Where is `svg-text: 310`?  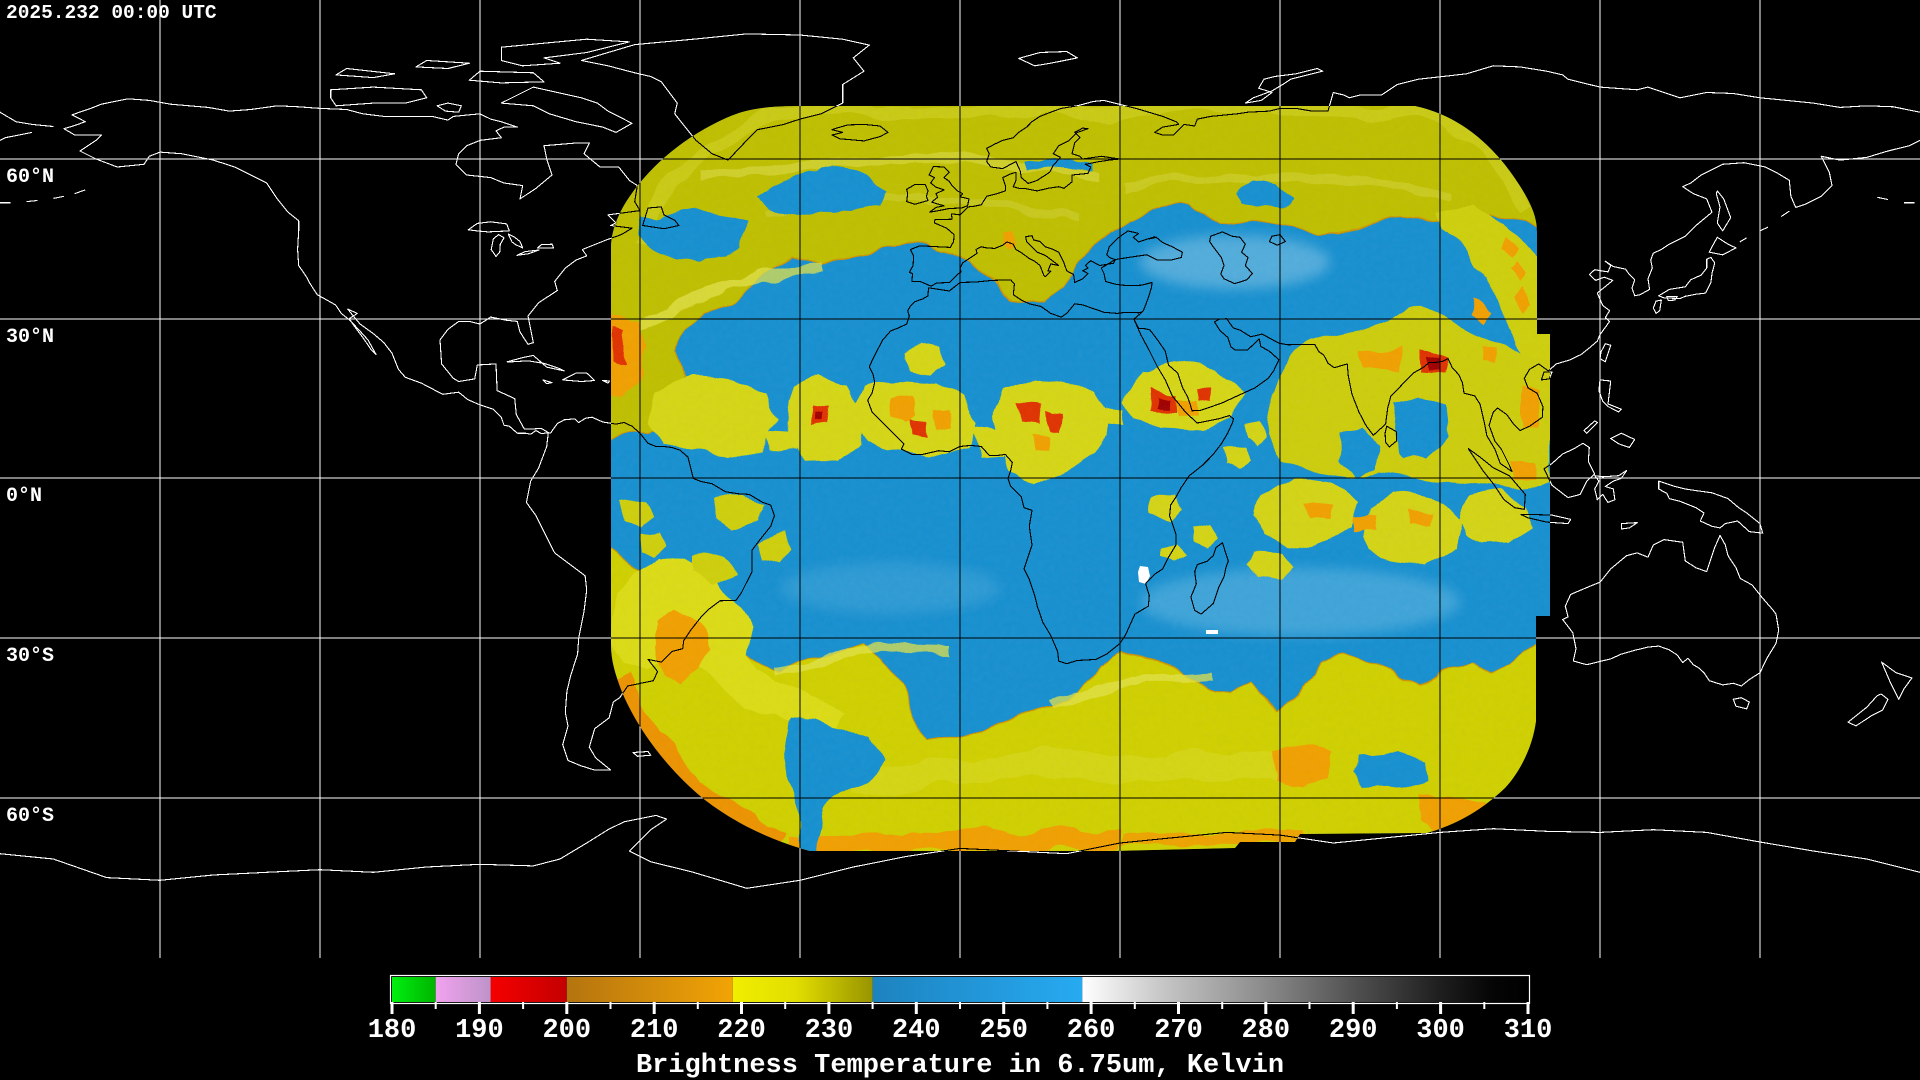 svg-text: 310 is located at coordinates (1528, 1031).